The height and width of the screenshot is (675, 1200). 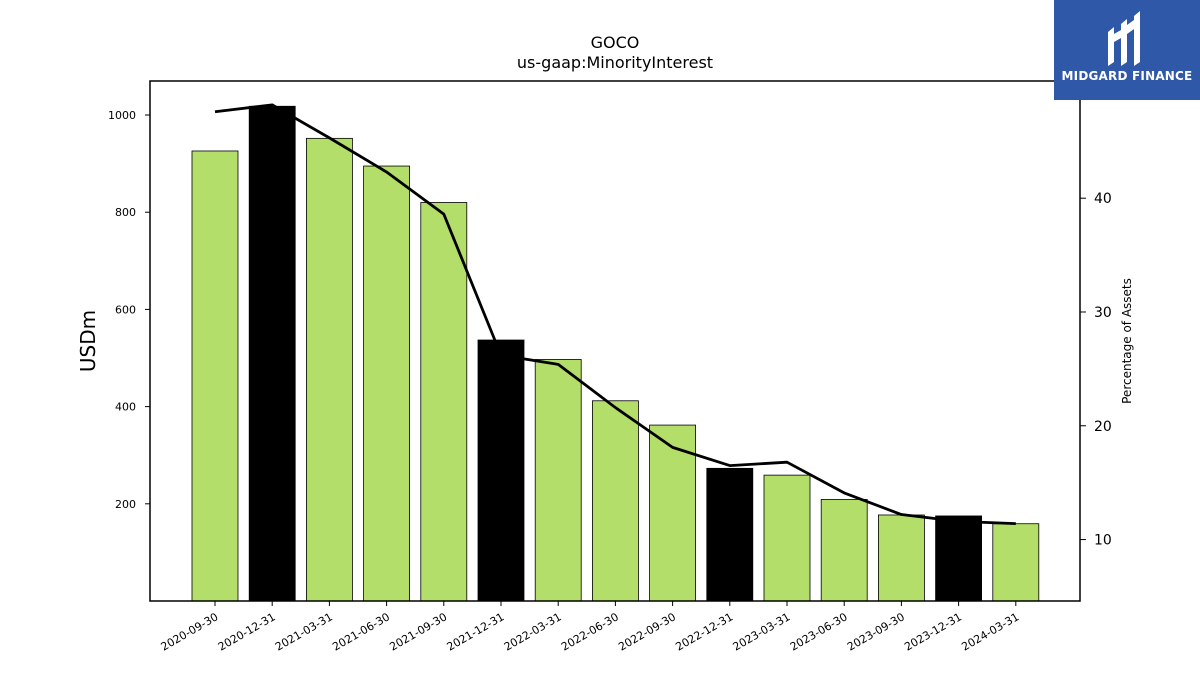 I want to click on y-axis-label: USDm, so click(x=88, y=341).